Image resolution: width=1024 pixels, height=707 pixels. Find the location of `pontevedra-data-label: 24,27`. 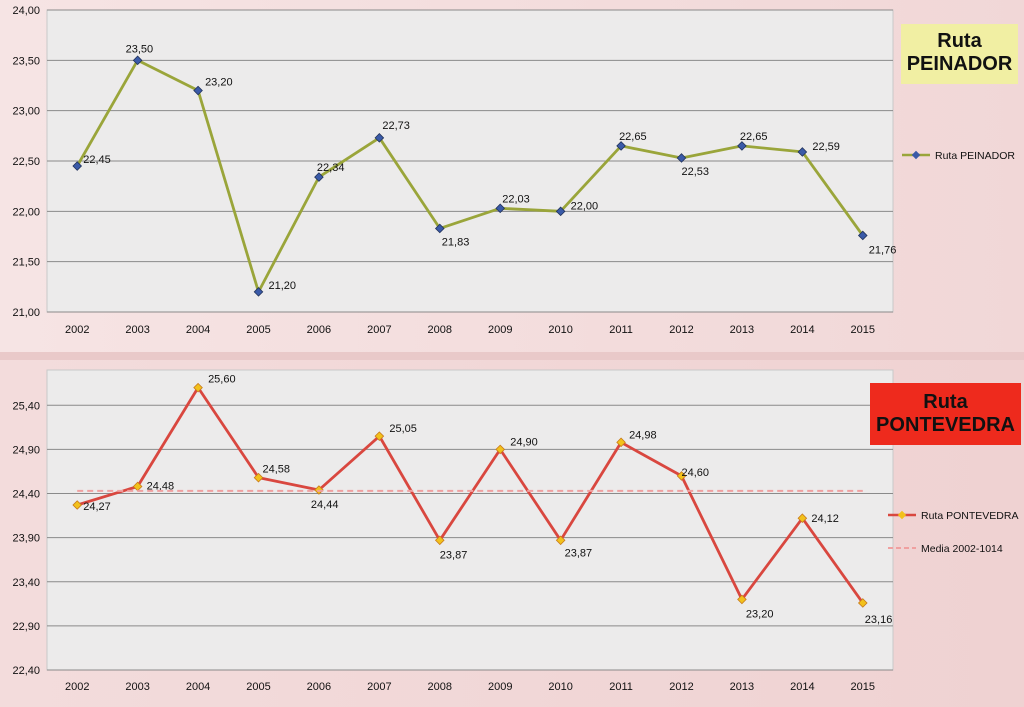

pontevedra-data-label: 24,27 is located at coordinates (97, 507).